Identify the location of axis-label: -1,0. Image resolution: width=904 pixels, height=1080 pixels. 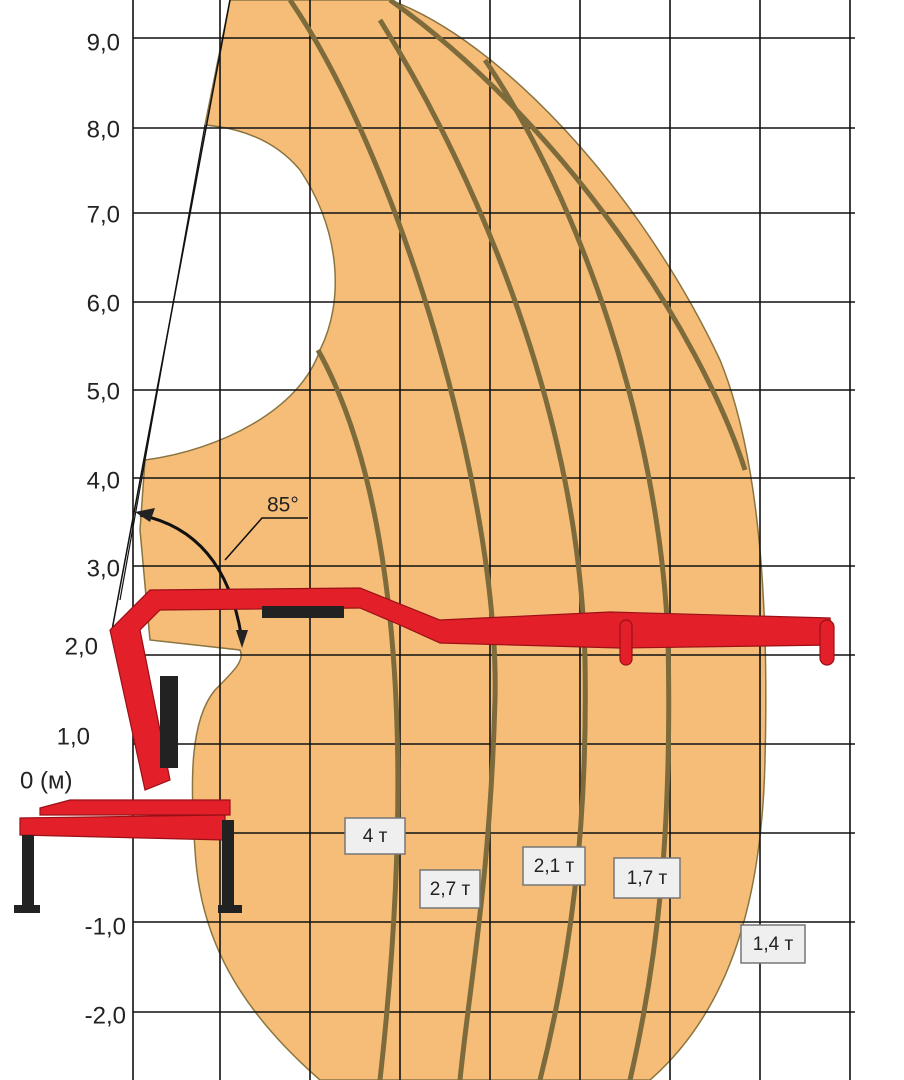
(105, 926).